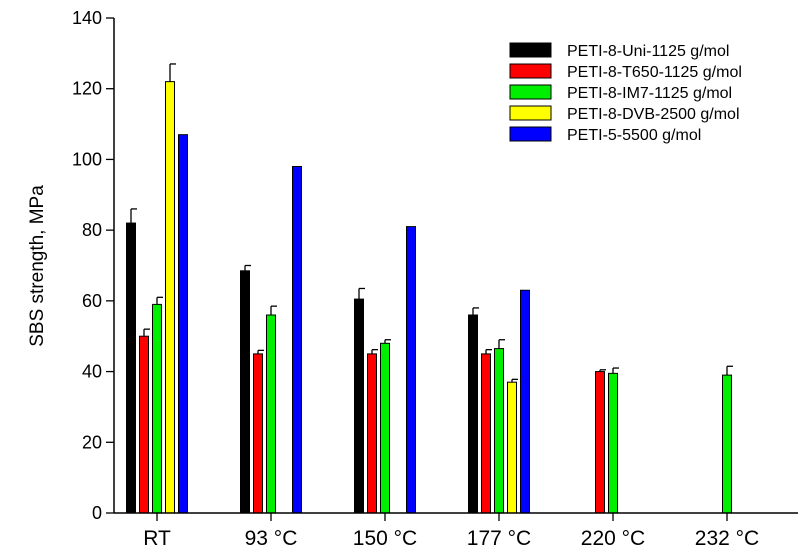 This screenshot has height=557, width=811. Describe the element at coordinates (648, 51) in the screenshot. I see `legend-label: PETI-8-Uni-1125 g/mol` at that location.